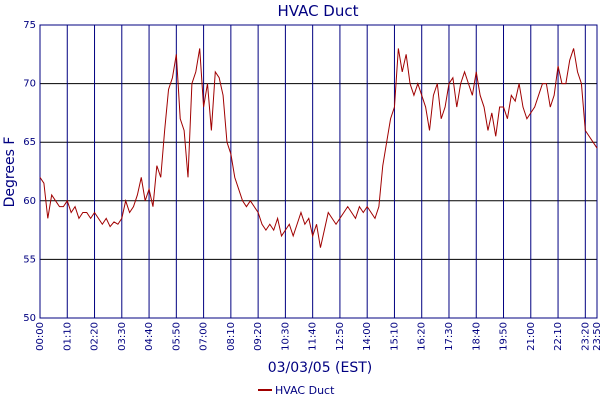 The height and width of the screenshot is (400, 600). Describe the element at coordinates (204, 336) in the screenshot. I see `x-tick-label: 07:00` at that location.